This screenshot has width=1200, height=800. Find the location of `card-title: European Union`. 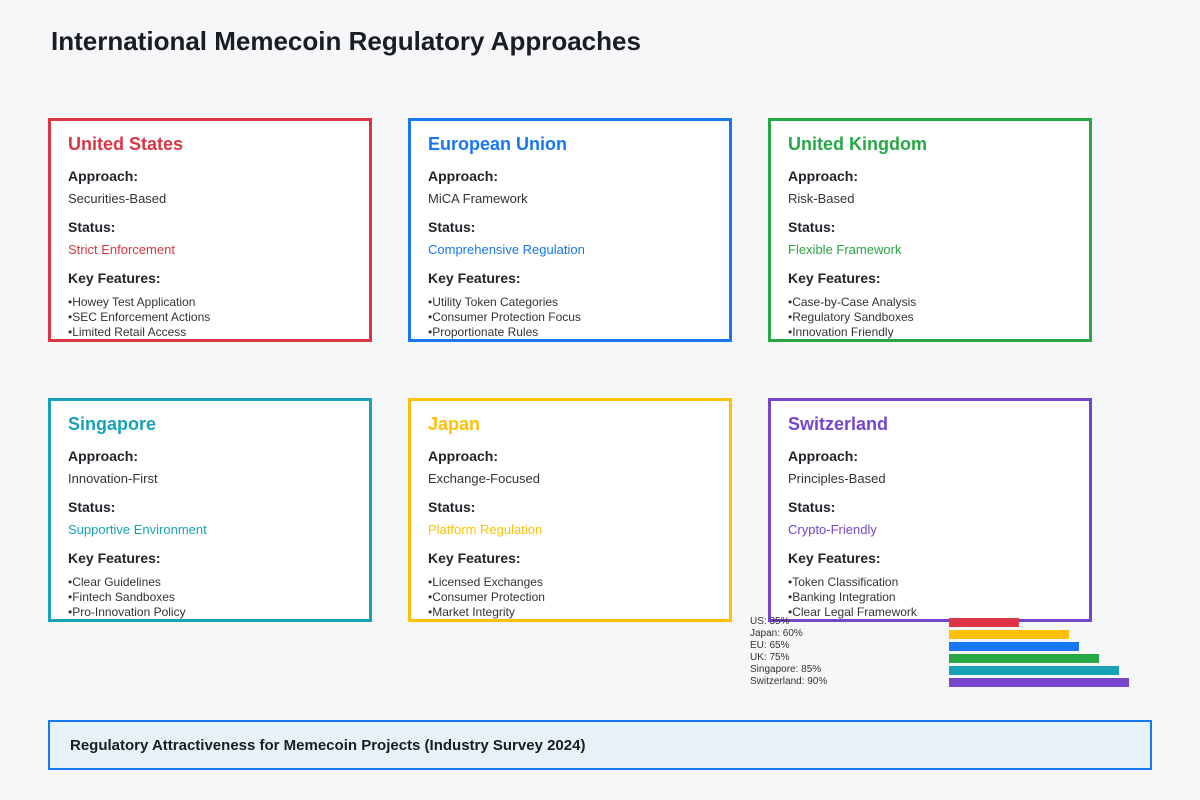

card-title: European Union is located at coordinates (497, 144).